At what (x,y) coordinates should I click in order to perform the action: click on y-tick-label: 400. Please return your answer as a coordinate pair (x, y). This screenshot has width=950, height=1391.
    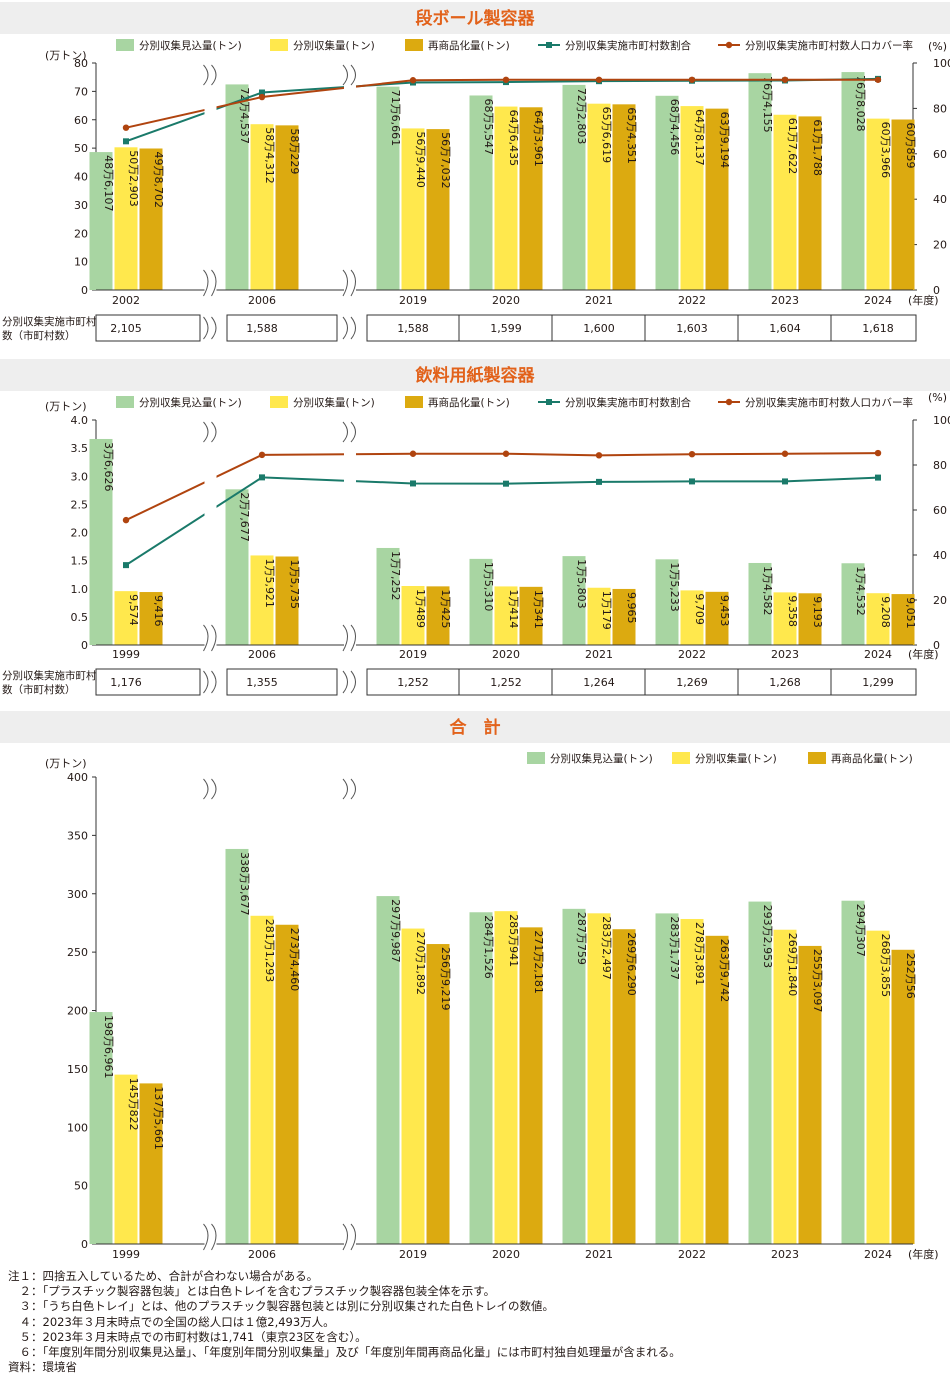
    Looking at the image, I should click on (77, 777).